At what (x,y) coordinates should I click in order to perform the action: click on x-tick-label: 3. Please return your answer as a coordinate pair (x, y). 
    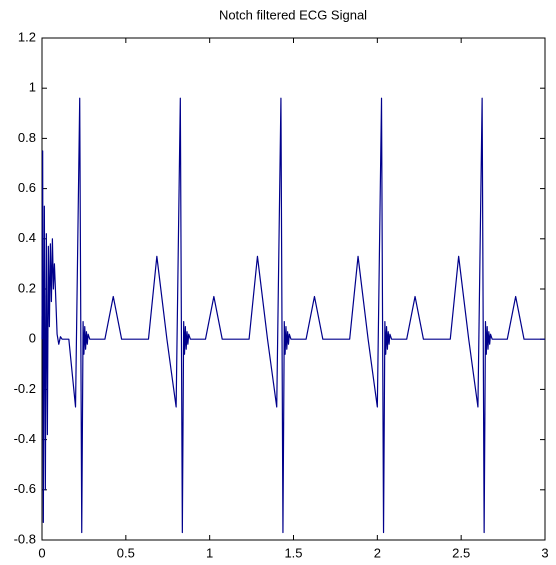
    Looking at the image, I should click on (544, 552).